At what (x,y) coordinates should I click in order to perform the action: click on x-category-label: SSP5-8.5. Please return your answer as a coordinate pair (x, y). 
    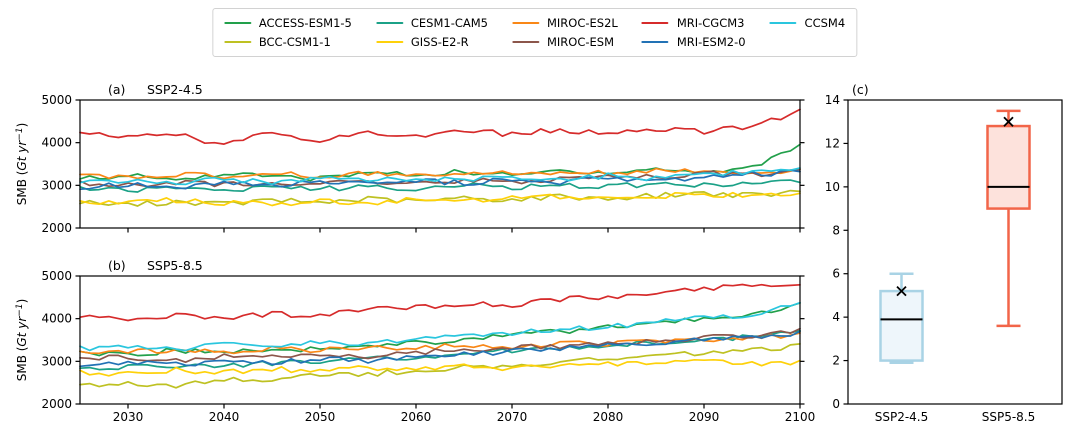
    Looking at the image, I should click on (1009, 417).